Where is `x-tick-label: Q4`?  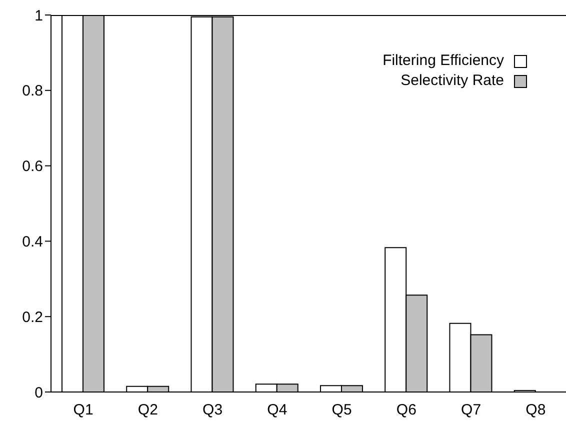 x-tick-label: Q4 is located at coordinates (277, 410).